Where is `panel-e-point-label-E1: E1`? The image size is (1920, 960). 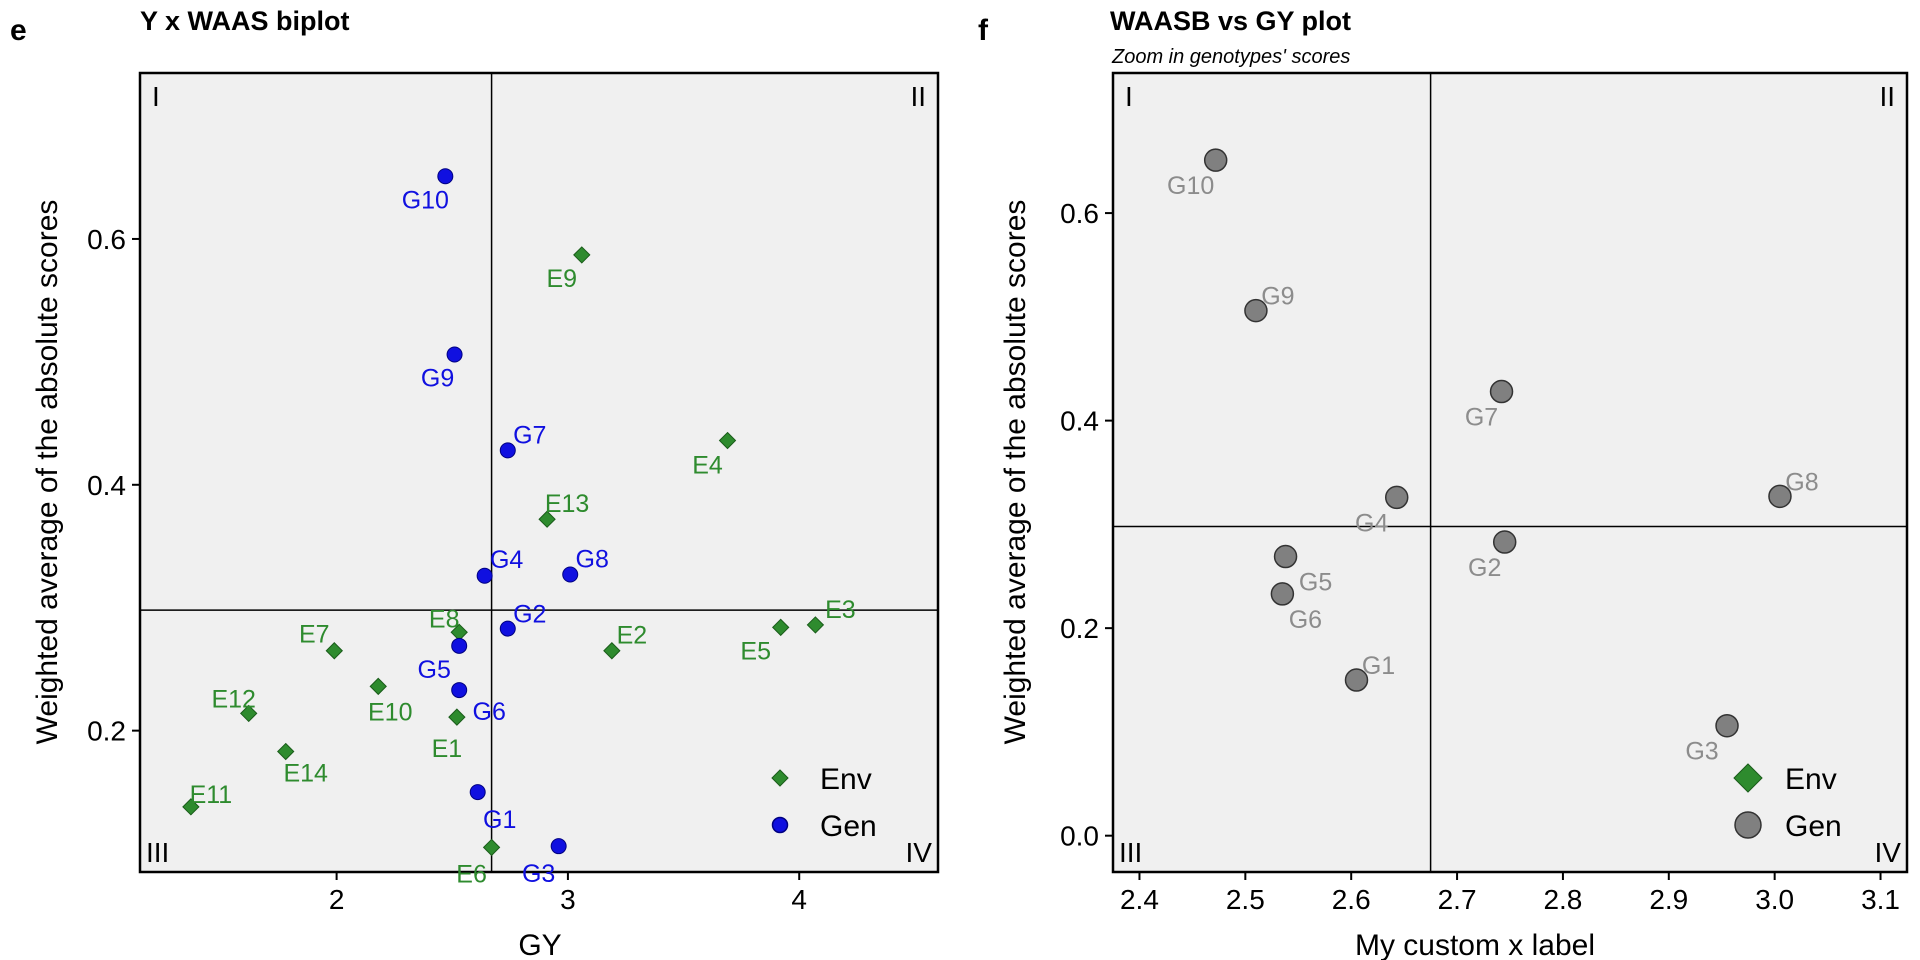 panel-e-point-label-E1: E1 is located at coordinates (447, 749).